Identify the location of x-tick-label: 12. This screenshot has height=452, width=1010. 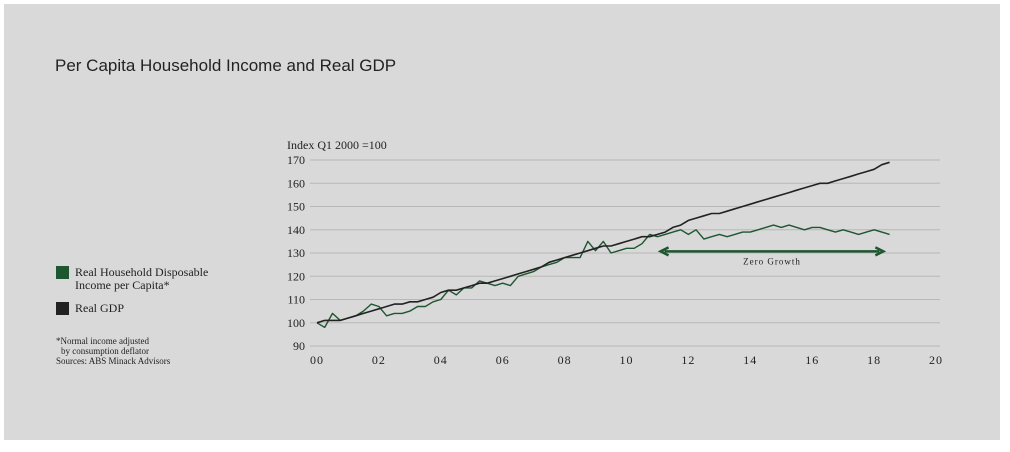
(688, 360).